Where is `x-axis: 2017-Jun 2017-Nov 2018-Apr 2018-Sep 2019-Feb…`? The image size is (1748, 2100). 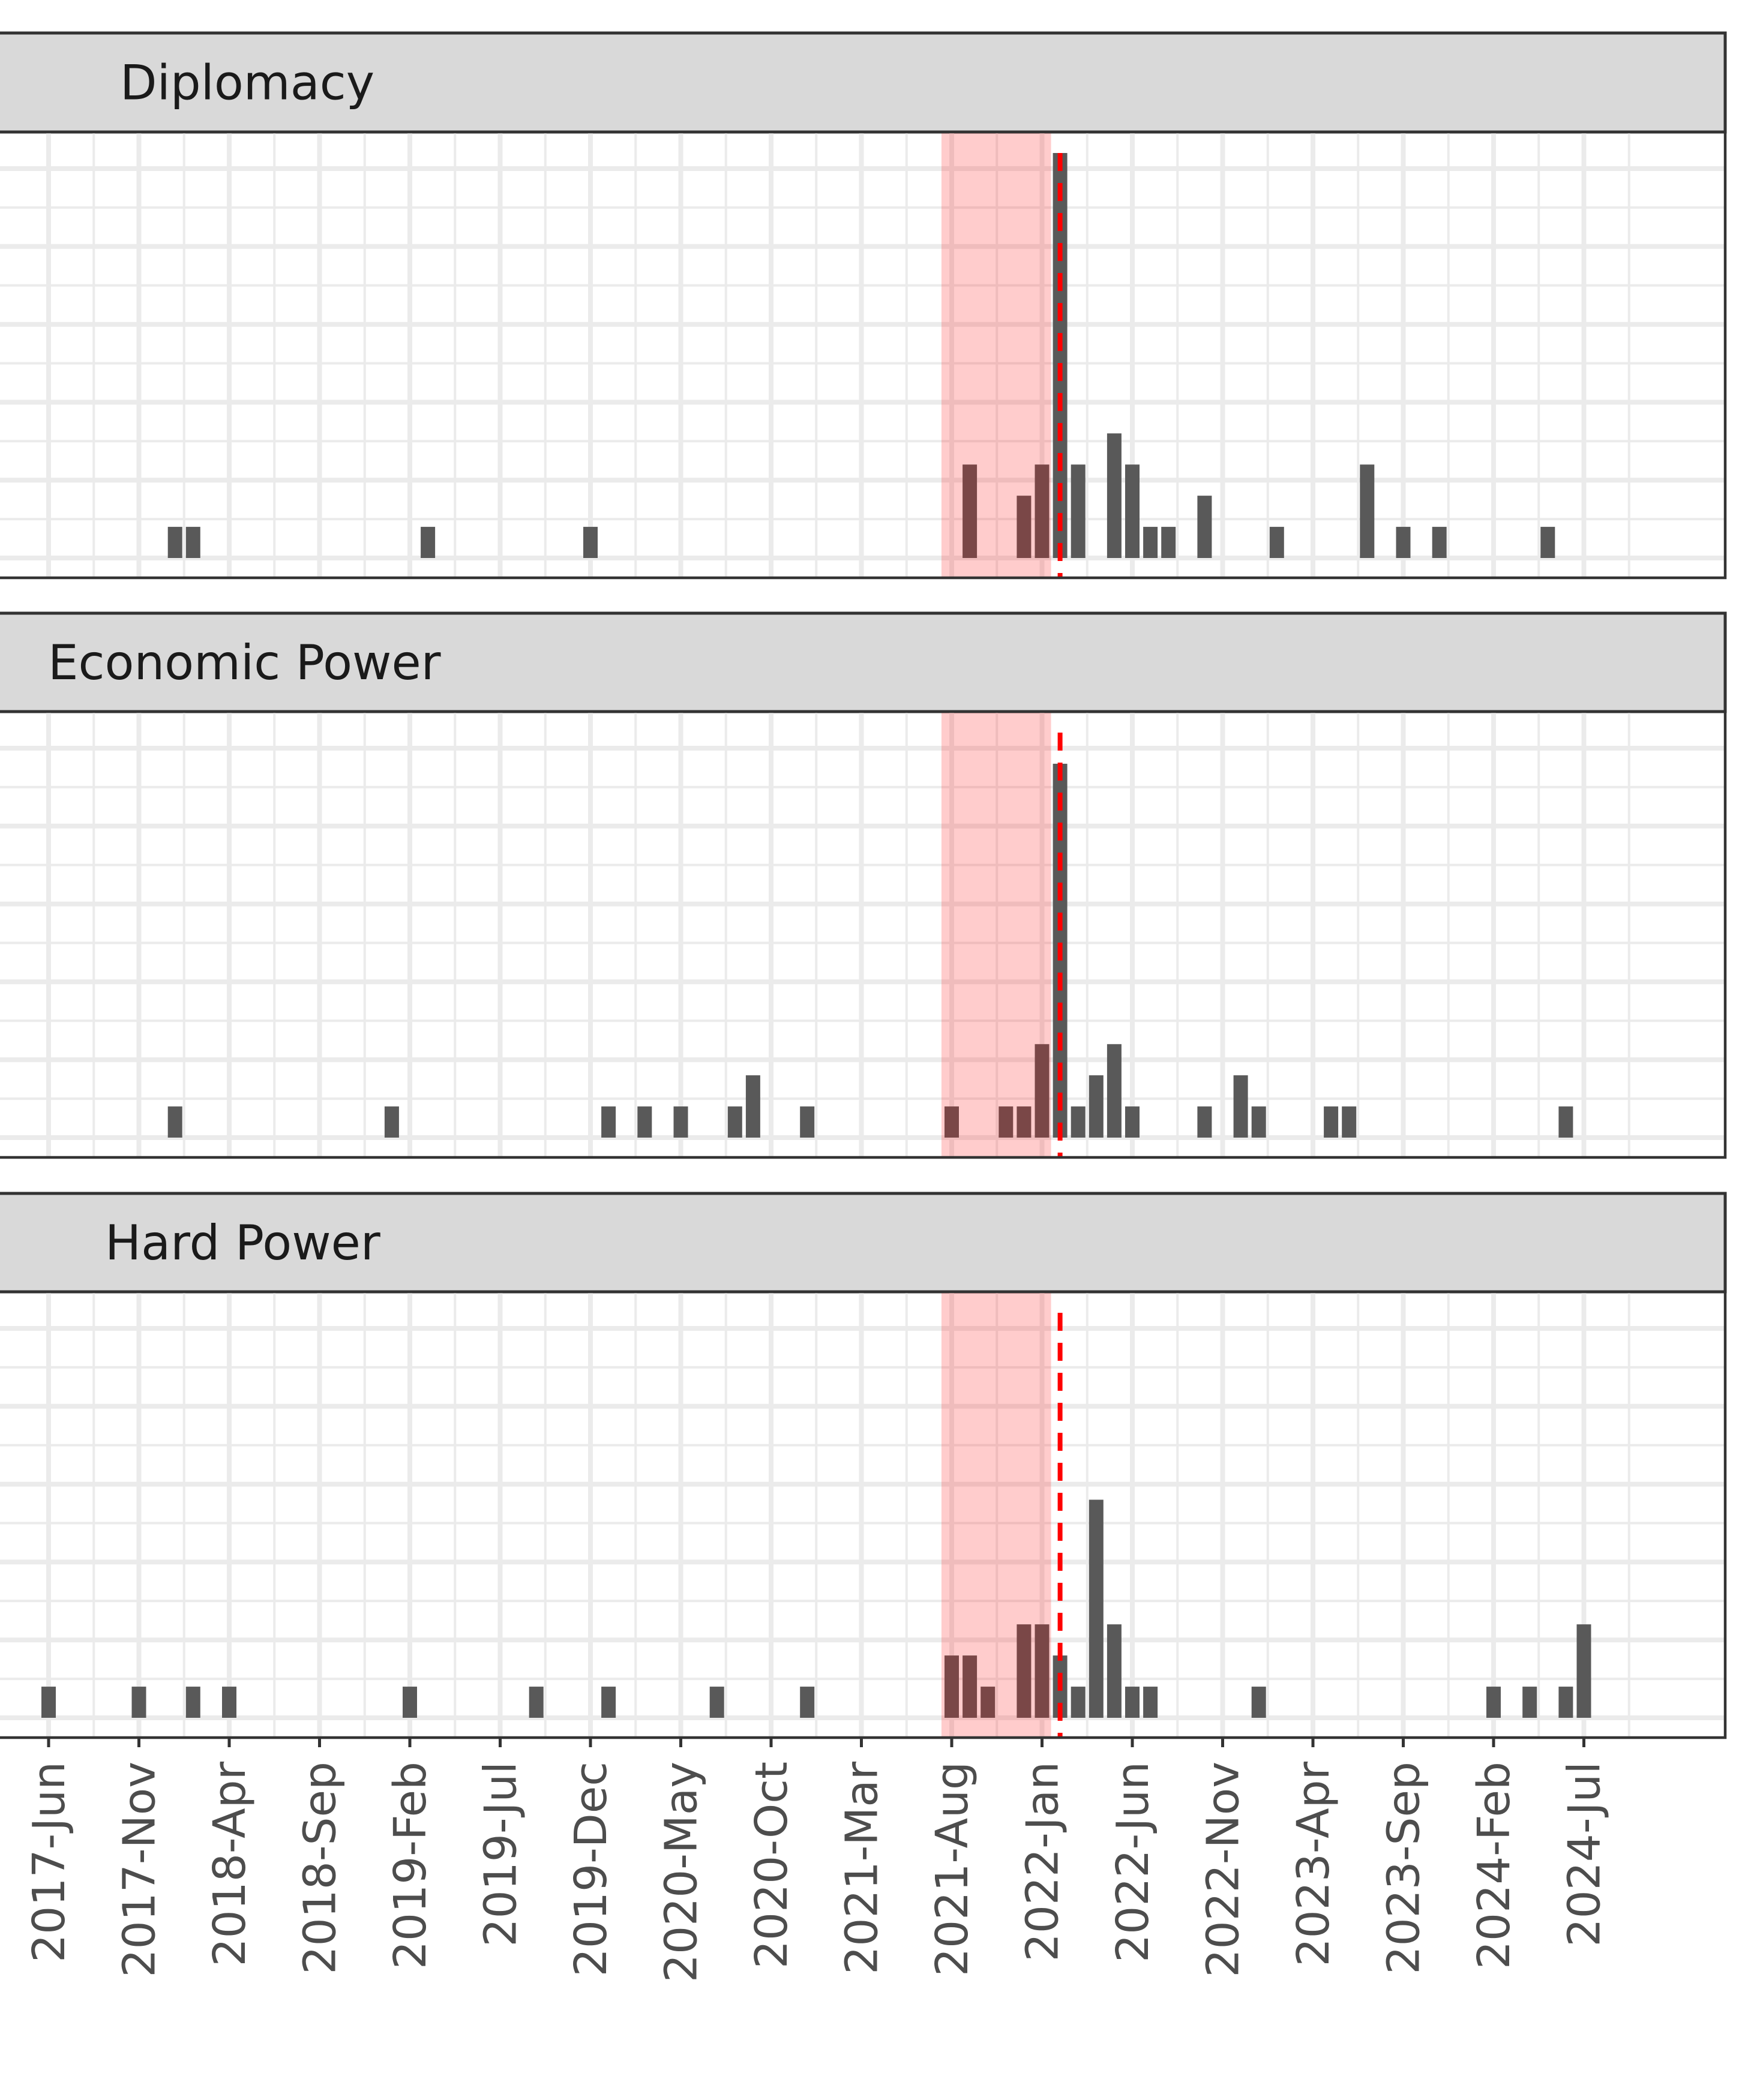
x-axis: 2017-Jun 2017-Nov 2018-Apr 2018-Sep 2019-Feb… is located at coordinates (817, 1860).